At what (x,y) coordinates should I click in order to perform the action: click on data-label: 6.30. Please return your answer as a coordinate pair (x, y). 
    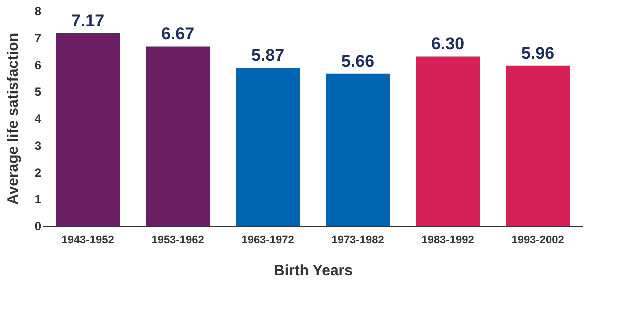
    Looking at the image, I should click on (448, 44).